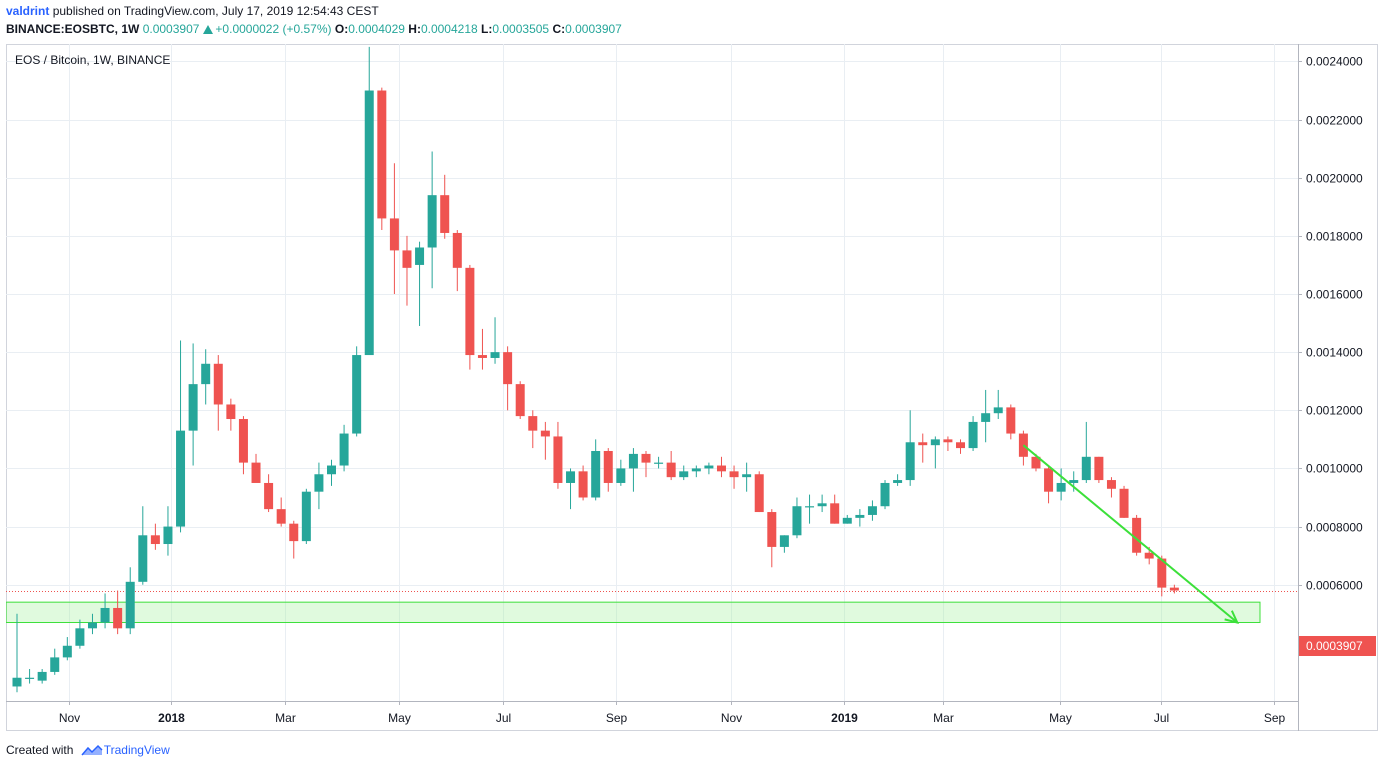 This screenshot has height=768, width=1384. Describe the element at coordinates (1334, 179) in the screenshot. I see `y-tick-label: 0.0020000` at that location.